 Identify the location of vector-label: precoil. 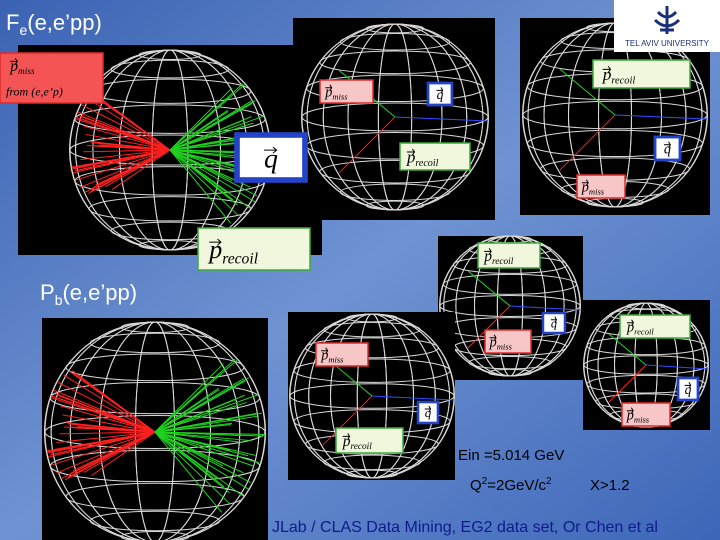
(641, 74).